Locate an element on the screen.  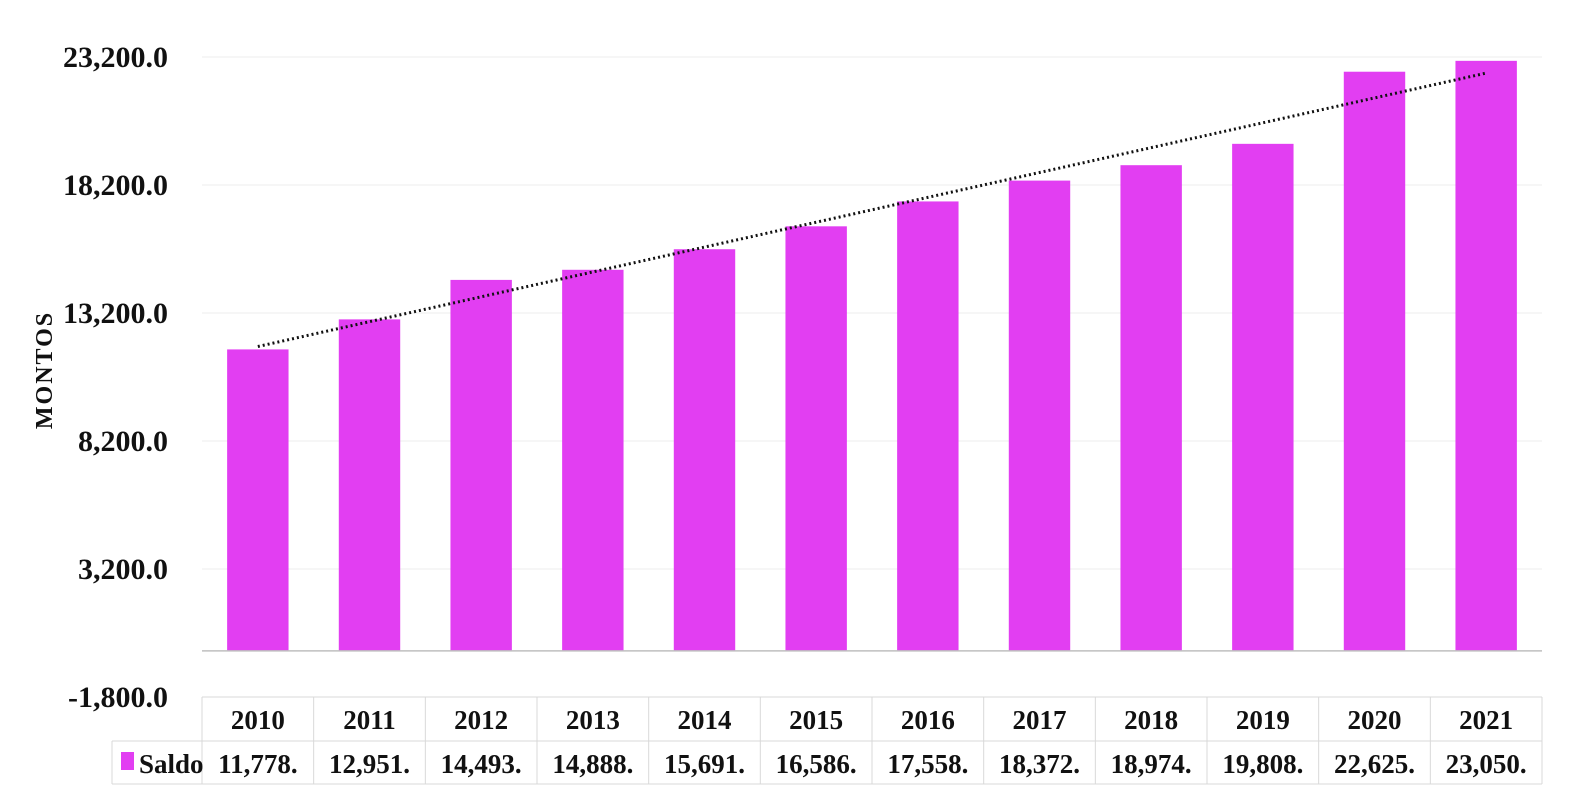
data-label: 14,493. is located at coordinates (481, 764).